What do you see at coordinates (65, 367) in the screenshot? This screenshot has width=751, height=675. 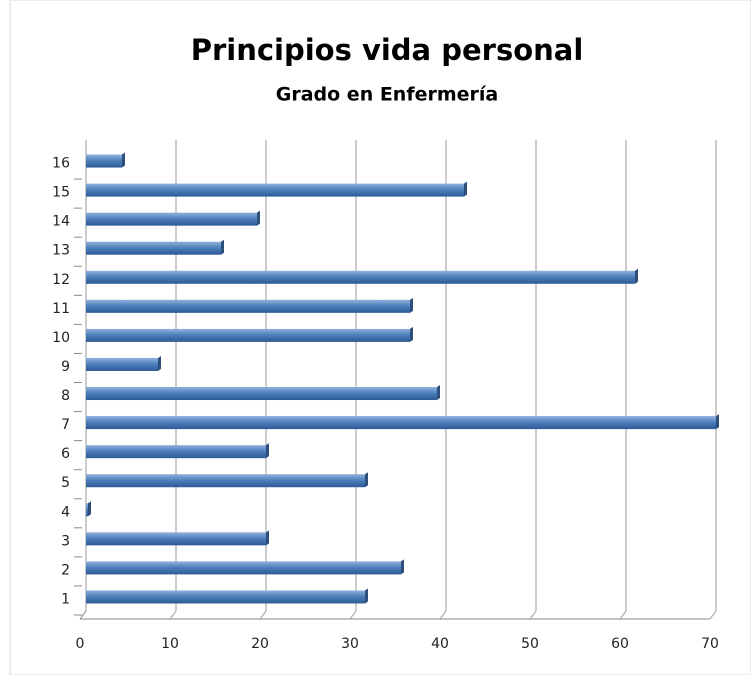 I see `y-tick-label: 9` at bounding box center [65, 367].